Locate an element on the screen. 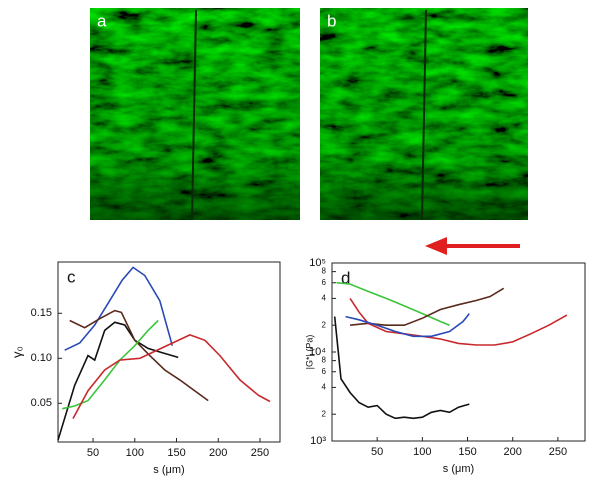  y-axis-label: |G*| (Pa) is located at coordinates (309, 352).